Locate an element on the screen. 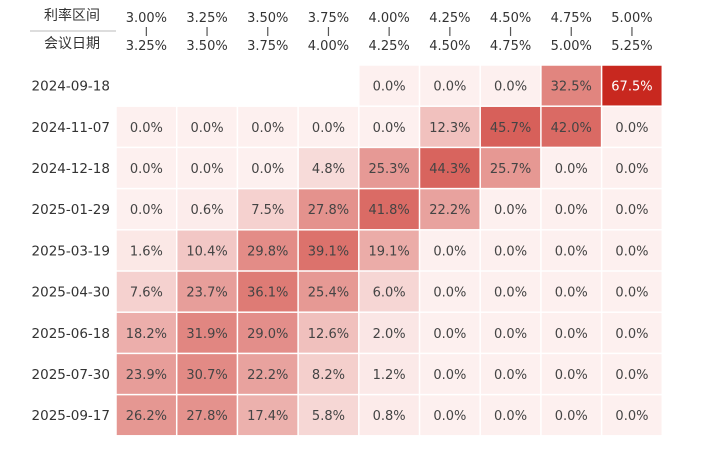 The image size is (705, 455). column-high-label: 5.25% is located at coordinates (631, 46).